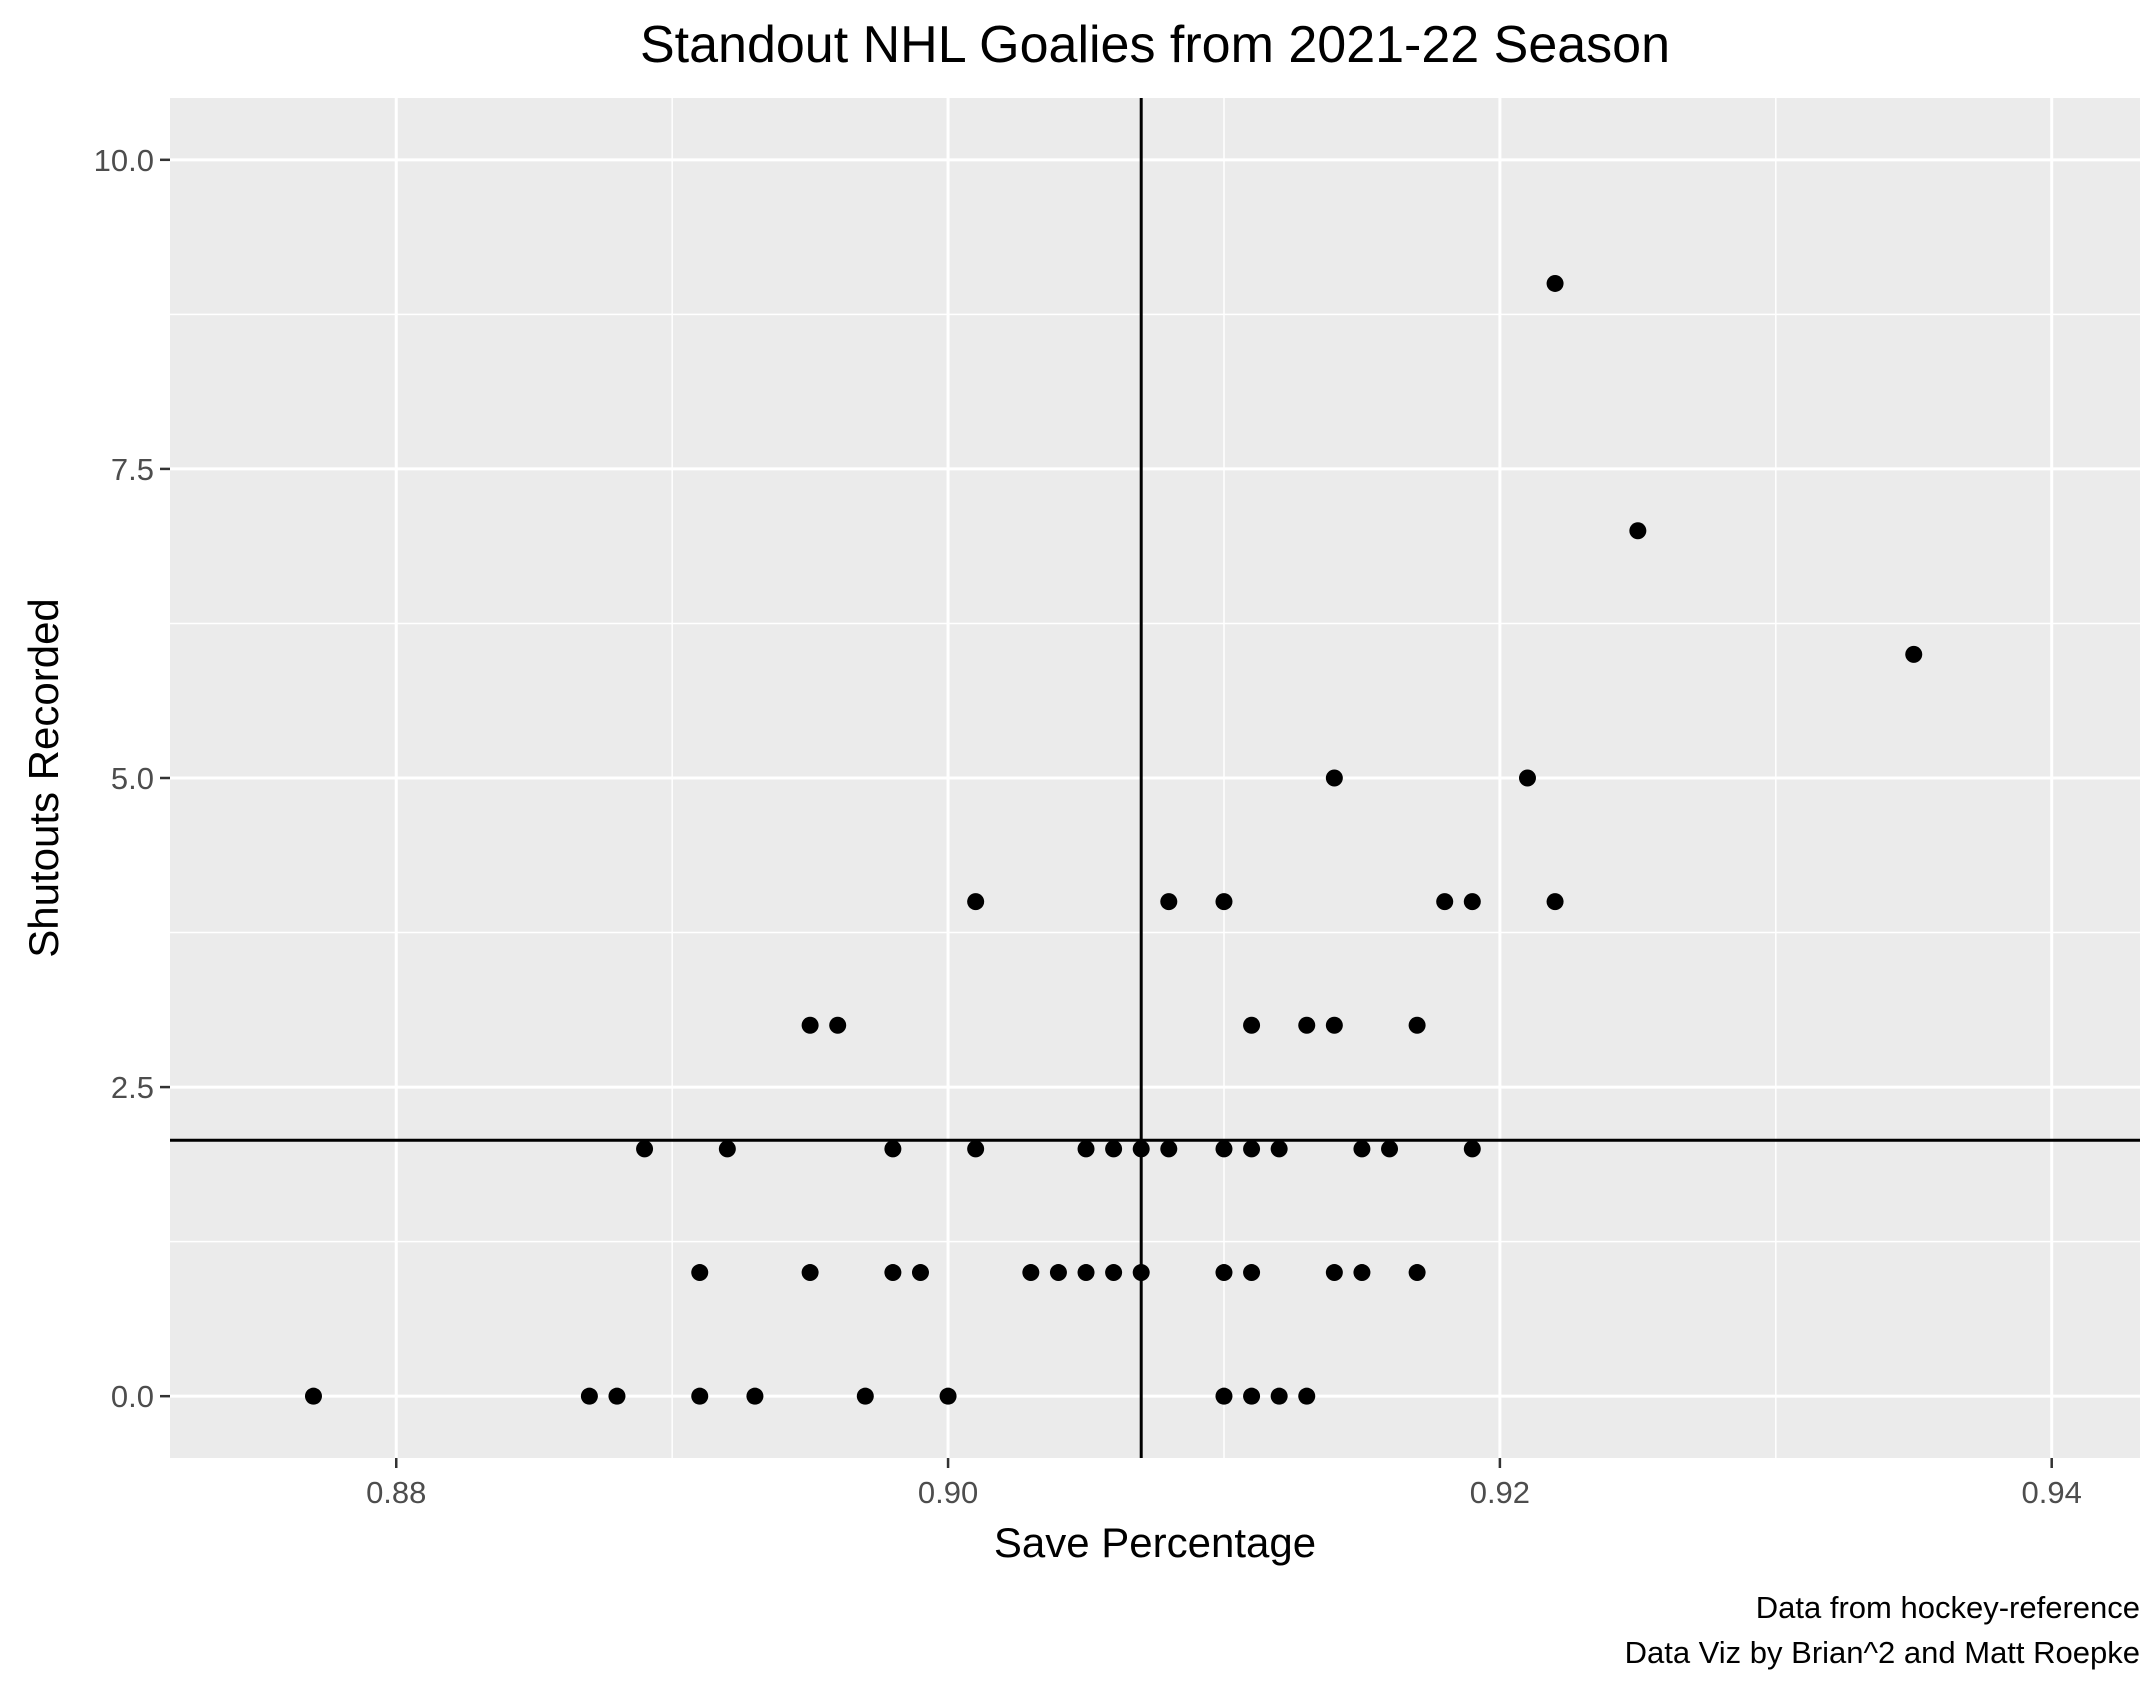 The width and height of the screenshot is (2150, 1681). I want to click on y-tick-label: 5.0, so click(132, 778).